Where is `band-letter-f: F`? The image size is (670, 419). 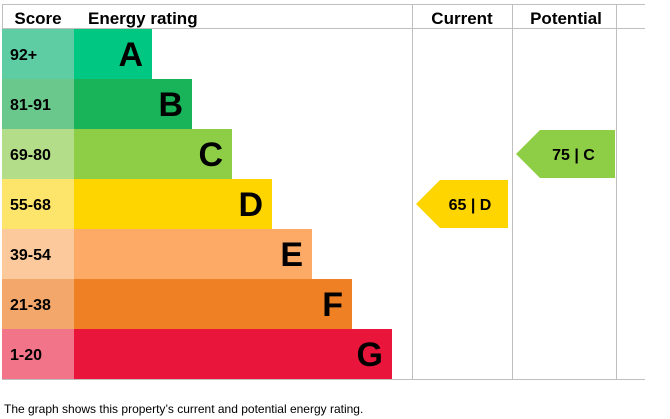 band-letter-f: F is located at coordinates (332, 305).